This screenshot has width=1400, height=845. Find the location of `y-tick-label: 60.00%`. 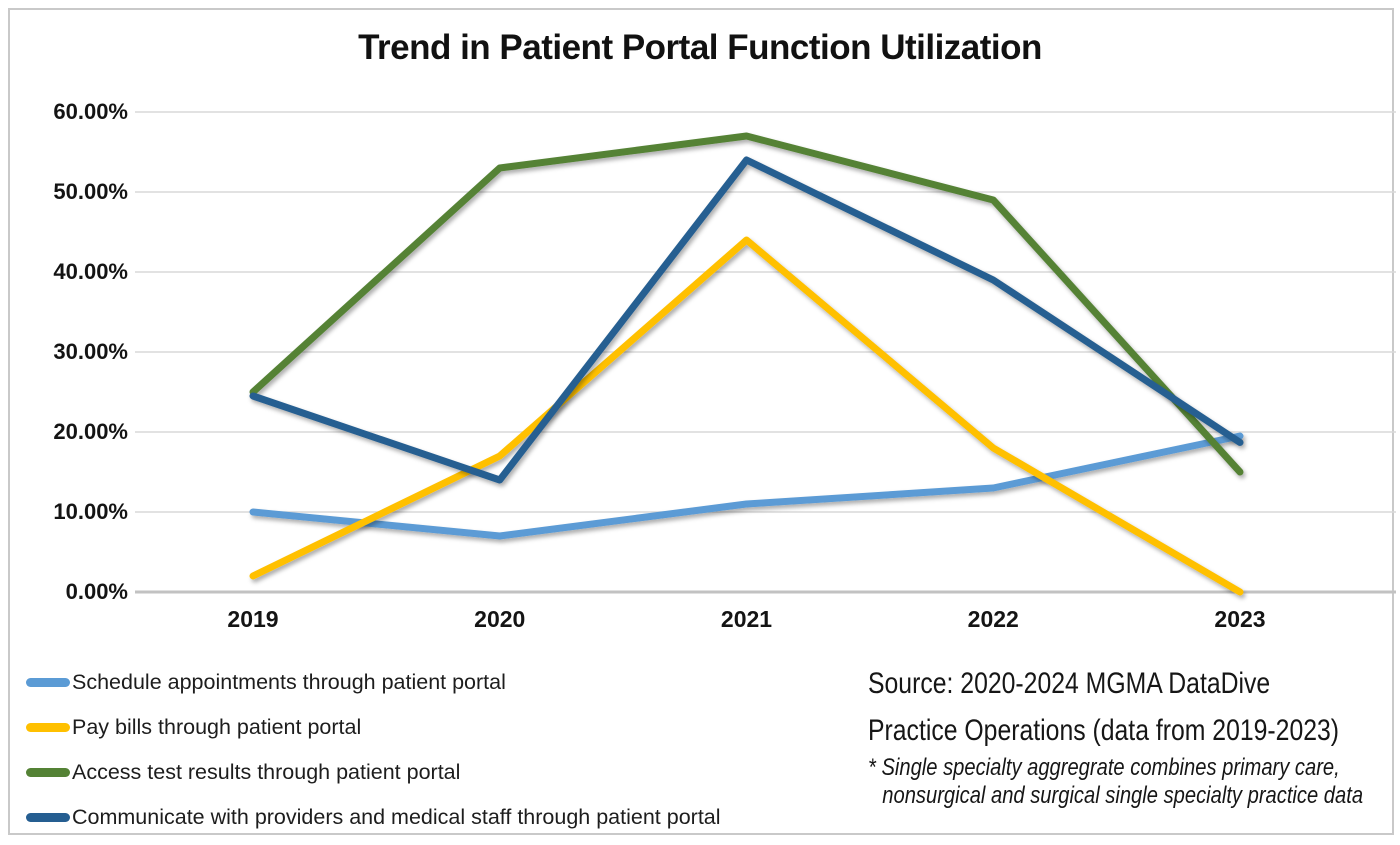

y-tick-label: 60.00% is located at coordinates (90, 111).